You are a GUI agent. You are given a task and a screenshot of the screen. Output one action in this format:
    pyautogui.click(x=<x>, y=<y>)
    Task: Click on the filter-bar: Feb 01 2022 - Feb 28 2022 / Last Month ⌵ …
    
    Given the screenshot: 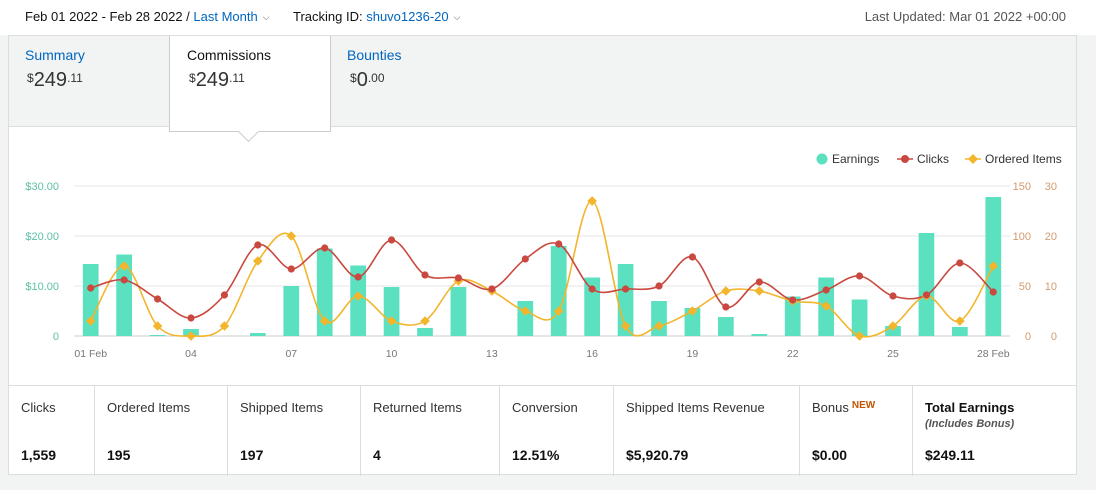 What is the action you would take?
    pyautogui.click(x=548, y=17)
    